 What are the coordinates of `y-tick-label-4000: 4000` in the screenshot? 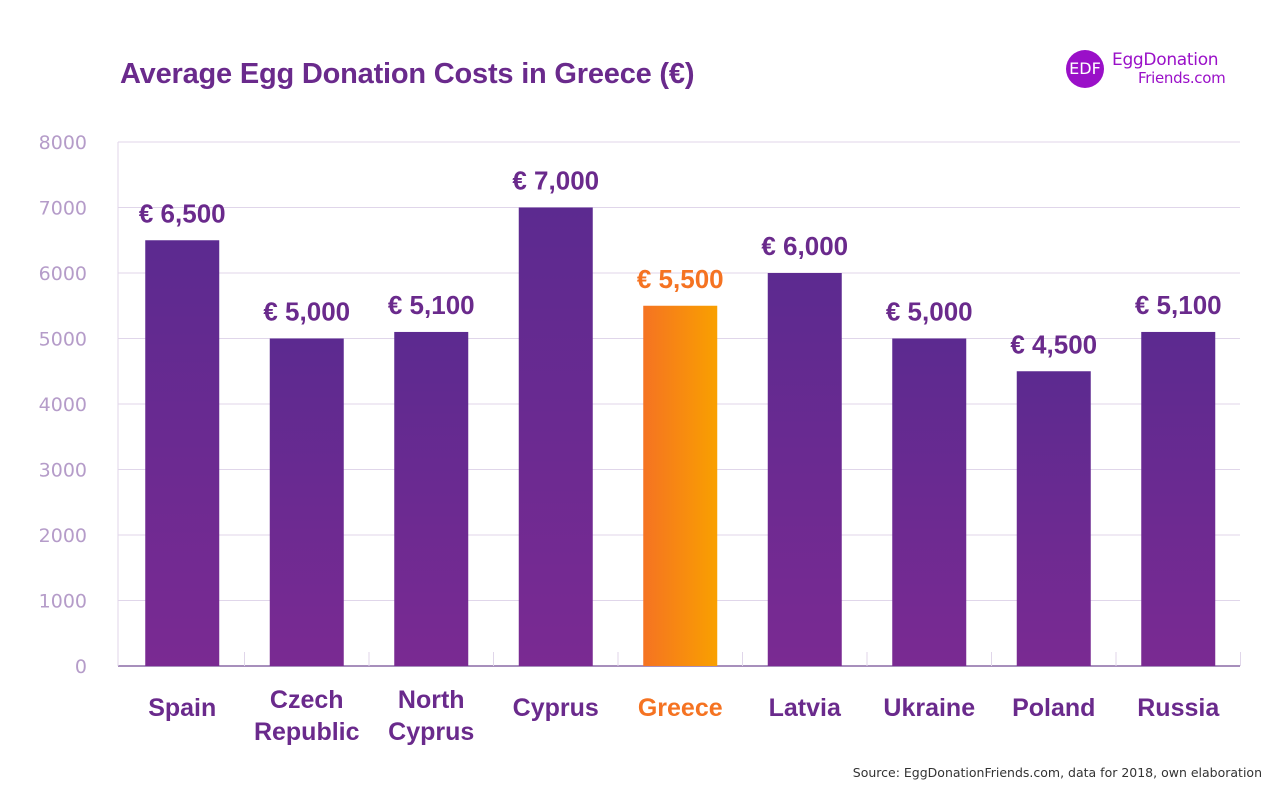 It's located at (63, 405).